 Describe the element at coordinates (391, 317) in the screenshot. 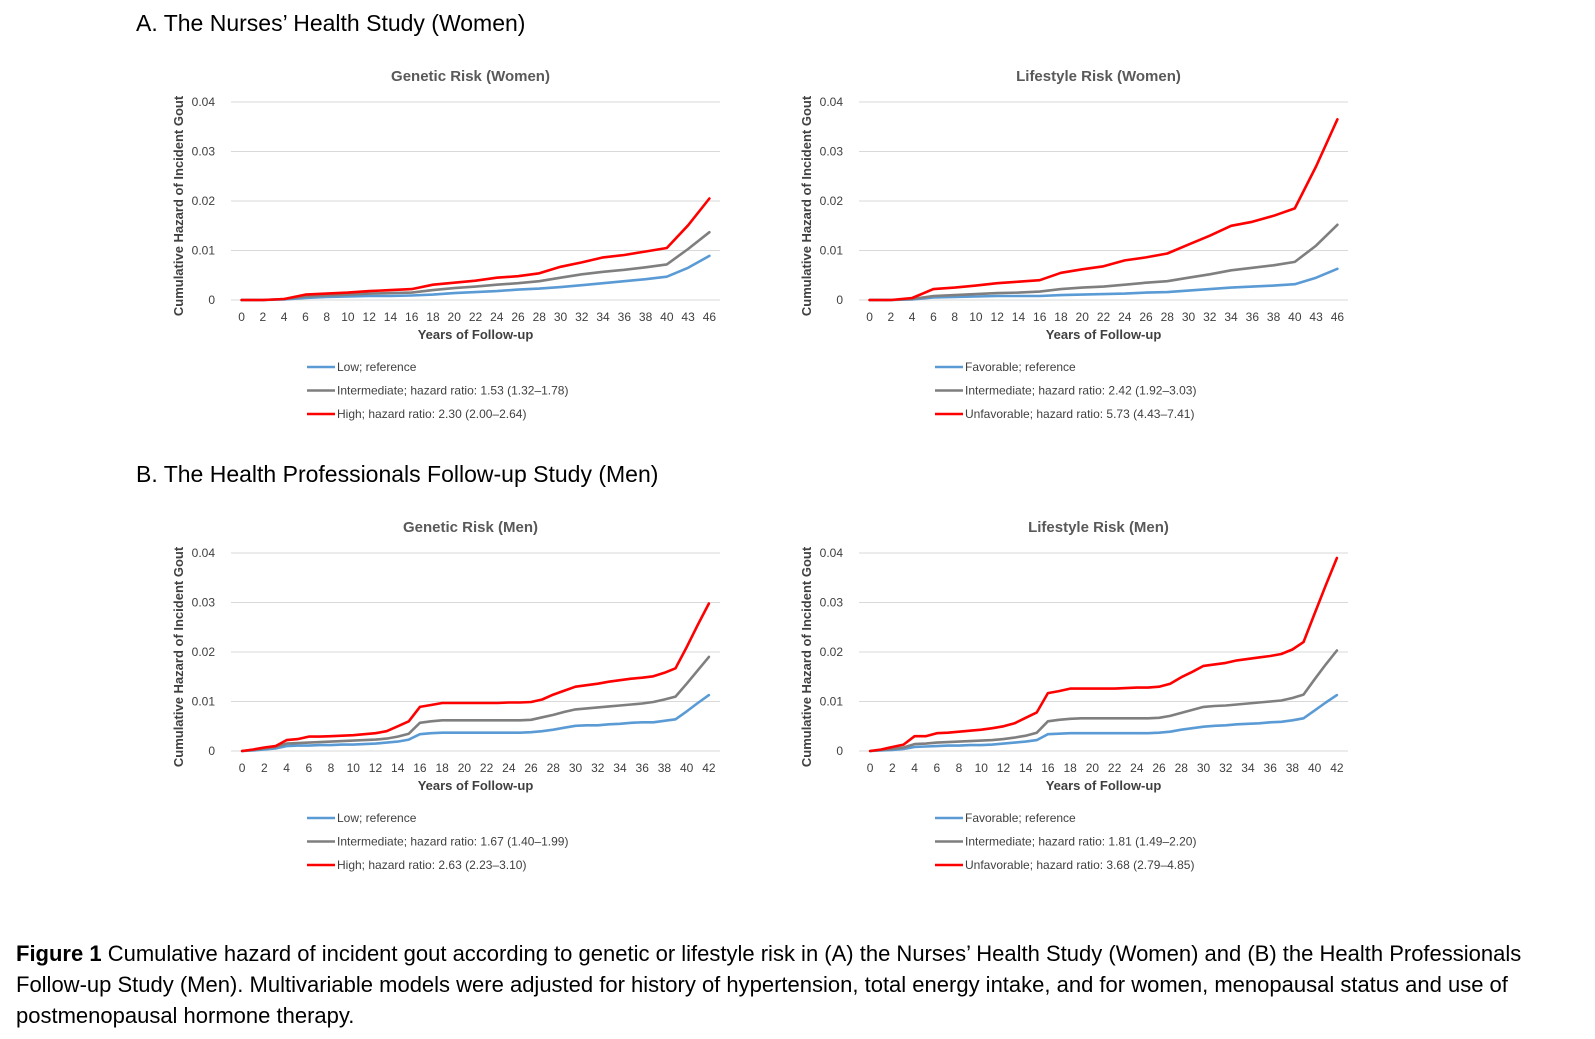

I see `x-tick-label: 14` at that location.